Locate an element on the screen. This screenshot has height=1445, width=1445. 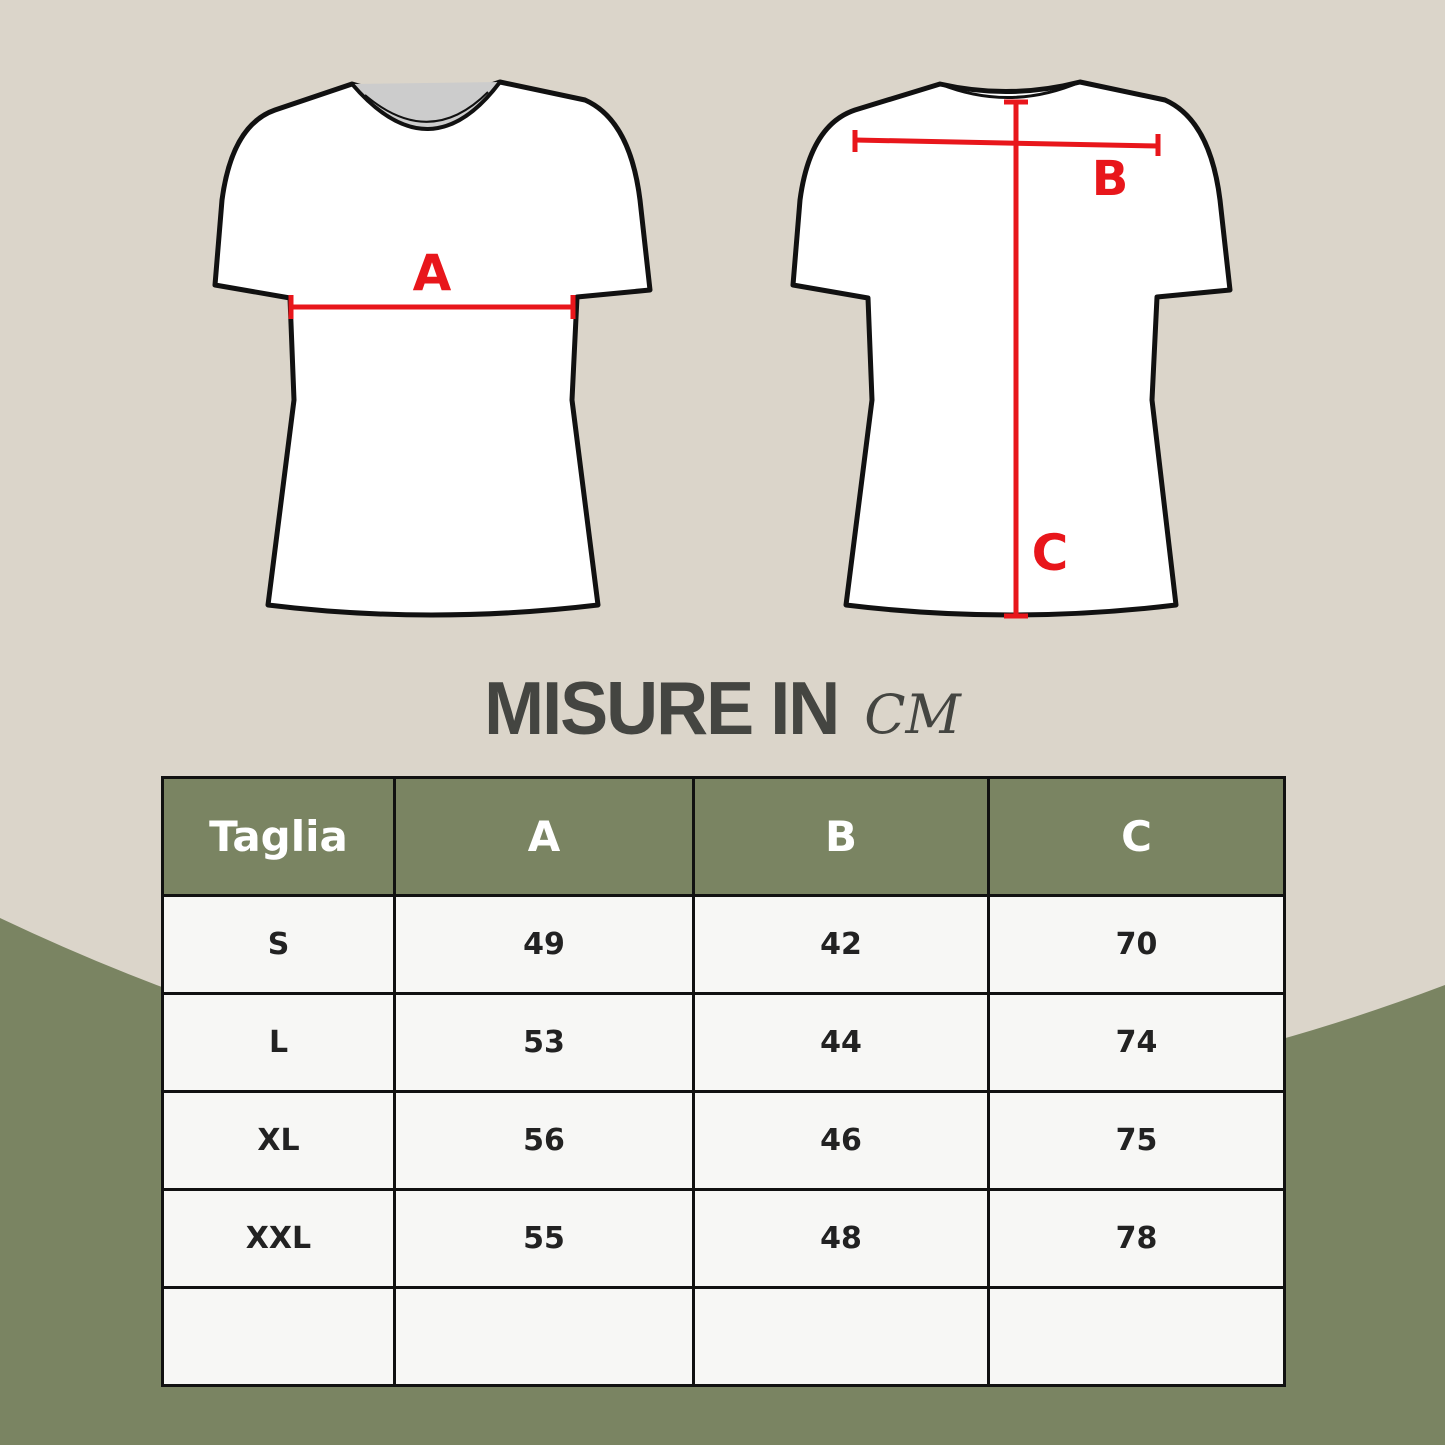
table-row: S 49 42 70 is located at coordinates (723, 944).